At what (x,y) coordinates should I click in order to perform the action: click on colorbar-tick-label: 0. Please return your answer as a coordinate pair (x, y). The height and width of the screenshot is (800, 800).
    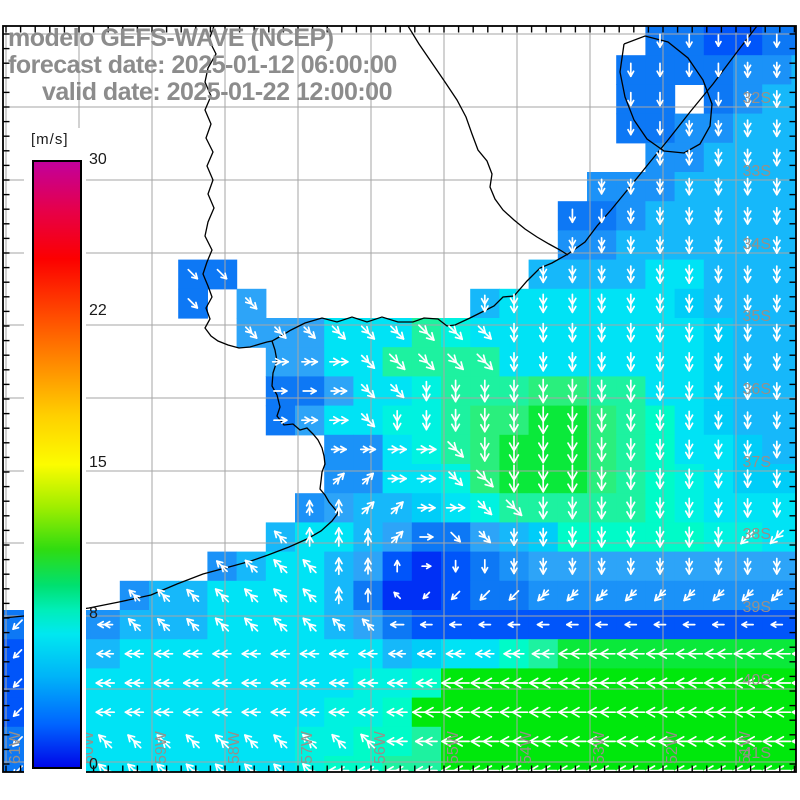
    Looking at the image, I should click on (93, 764).